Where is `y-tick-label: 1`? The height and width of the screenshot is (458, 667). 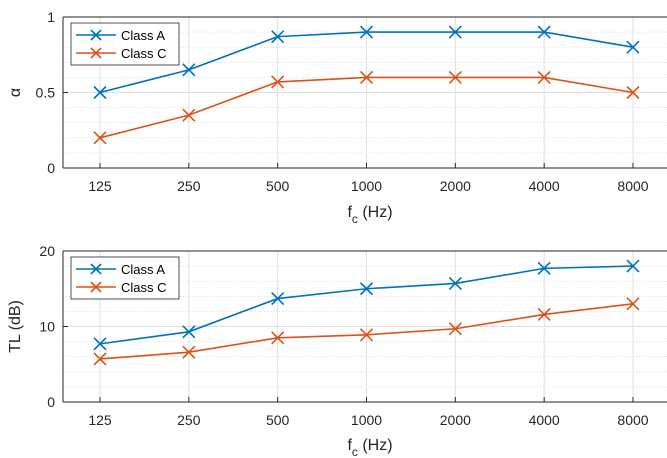 y-tick-label: 1 is located at coordinates (51, 17).